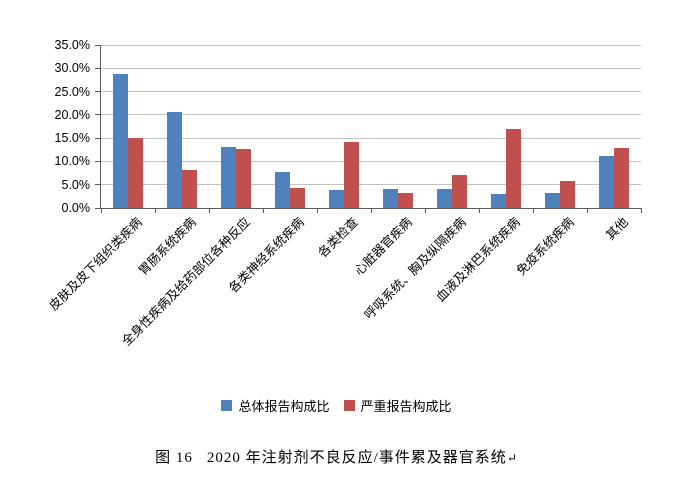  Describe the element at coordinates (227, 405) in the screenshot. I see `legend-swatch-blue-icon` at that location.